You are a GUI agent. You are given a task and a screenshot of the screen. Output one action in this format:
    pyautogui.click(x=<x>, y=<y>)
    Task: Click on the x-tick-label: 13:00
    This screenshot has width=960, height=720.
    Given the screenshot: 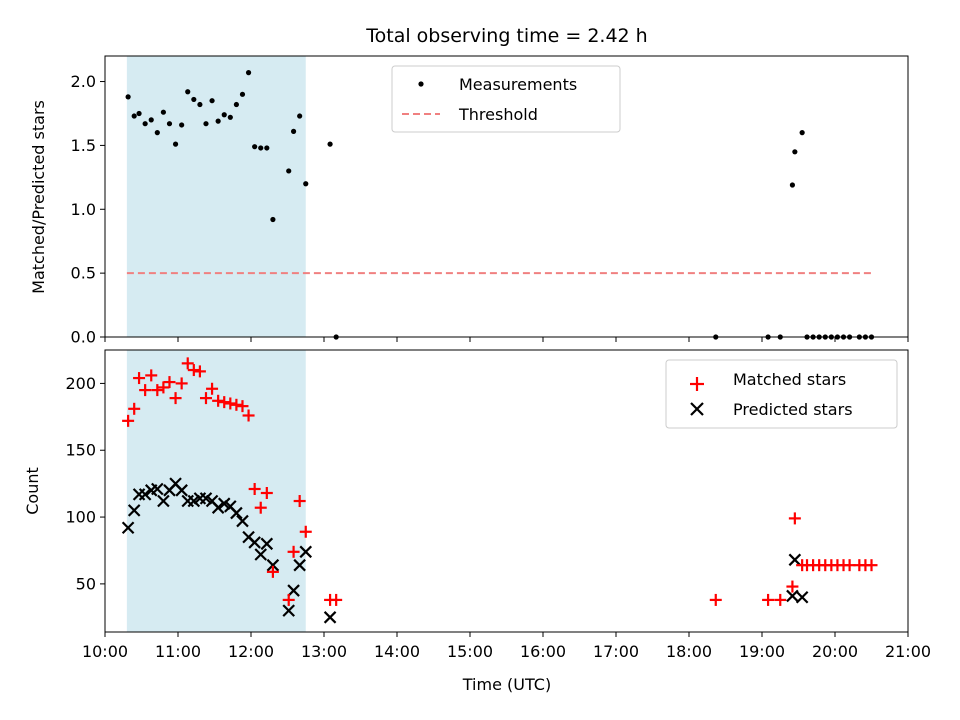 What is the action you would take?
    pyautogui.click(x=324, y=651)
    